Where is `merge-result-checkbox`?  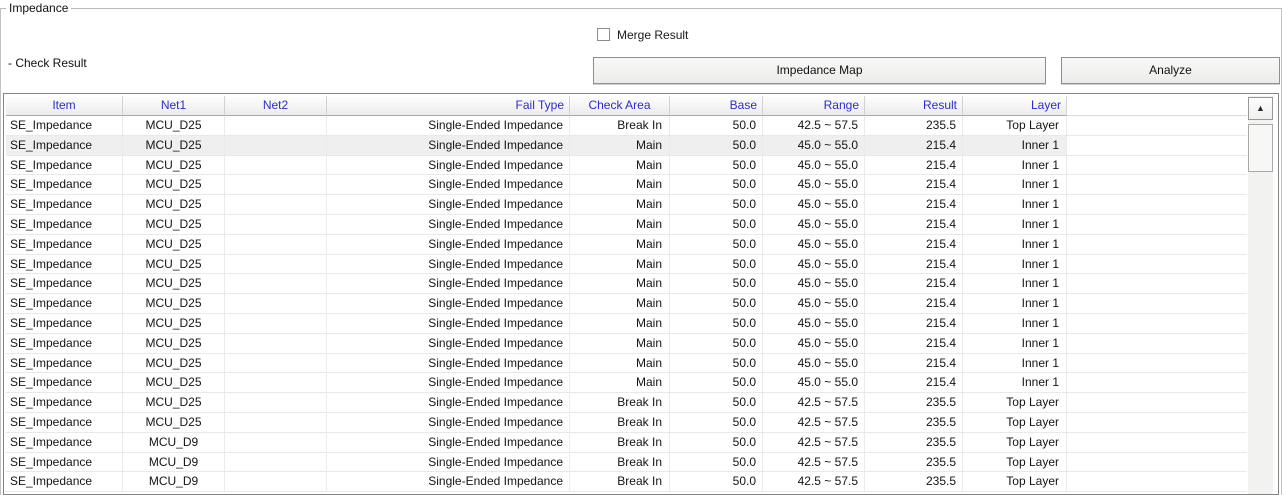 merge-result-checkbox is located at coordinates (603, 34).